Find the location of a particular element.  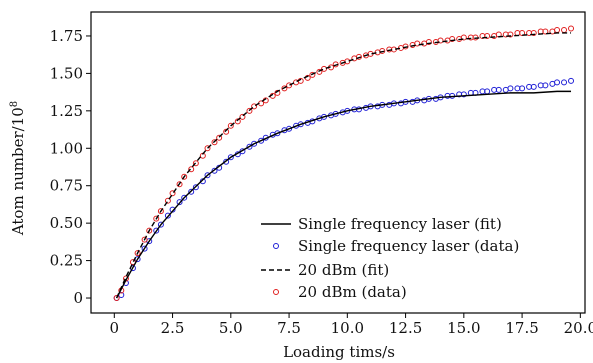

y-axis-label-exponent: 8 is located at coordinates (14, 104).